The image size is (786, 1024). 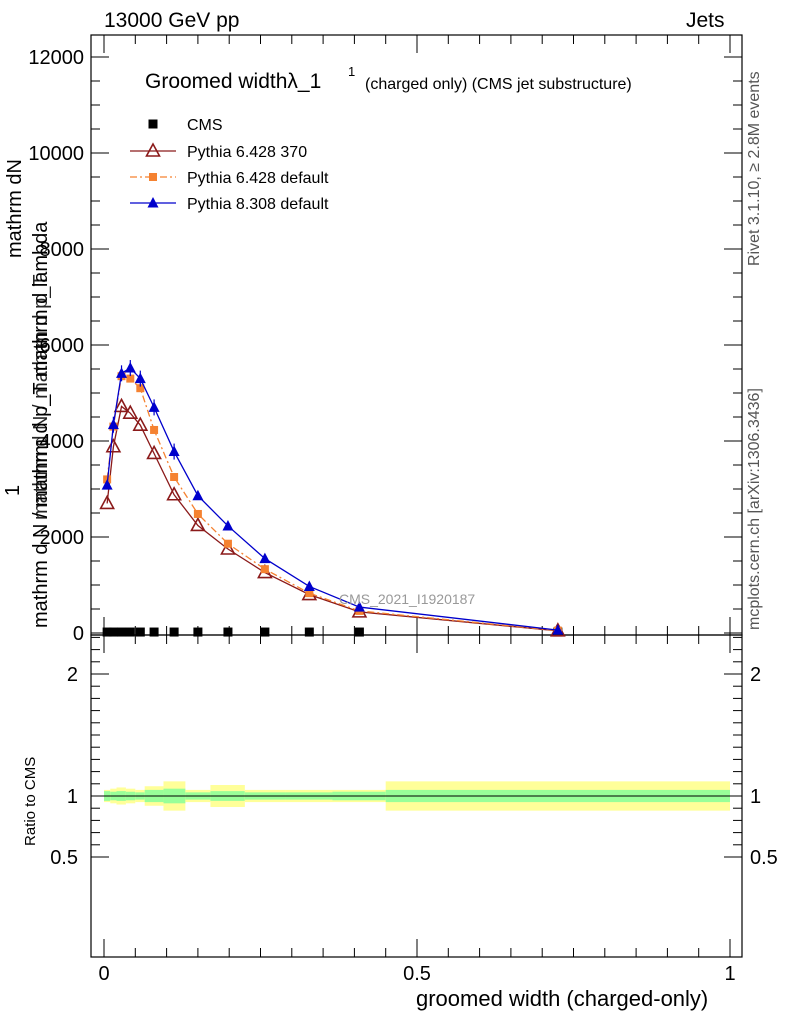 What do you see at coordinates (562, 998) in the screenshot?
I see `x-axis-label: groomed width (charged-only)` at bounding box center [562, 998].